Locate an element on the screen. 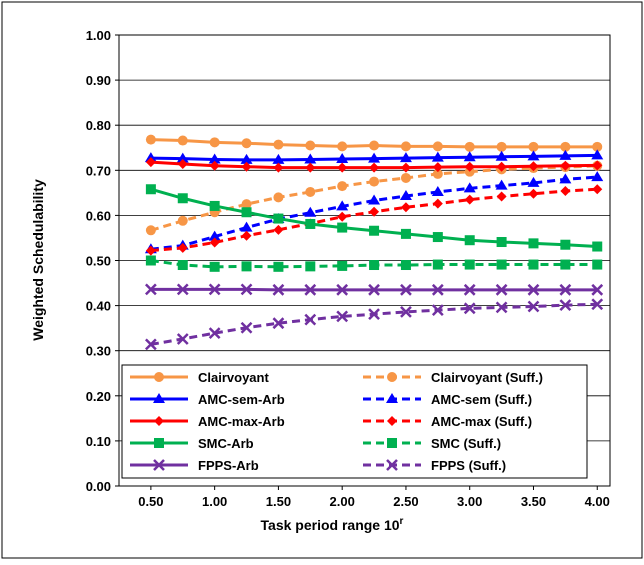 The image size is (644, 565). y-tick-label: 0.00 is located at coordinates (98, 486).